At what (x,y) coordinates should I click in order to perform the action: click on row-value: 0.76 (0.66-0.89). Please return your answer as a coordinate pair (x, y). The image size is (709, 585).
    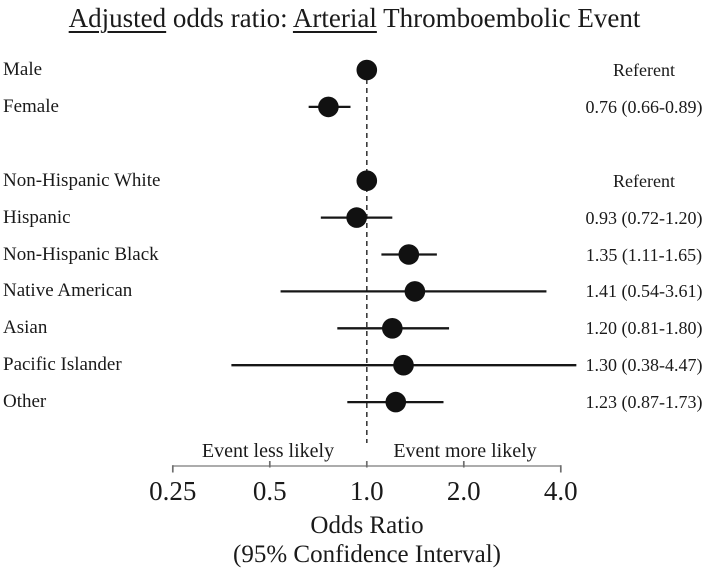
    Looking at the image, I should click on (644, 106).